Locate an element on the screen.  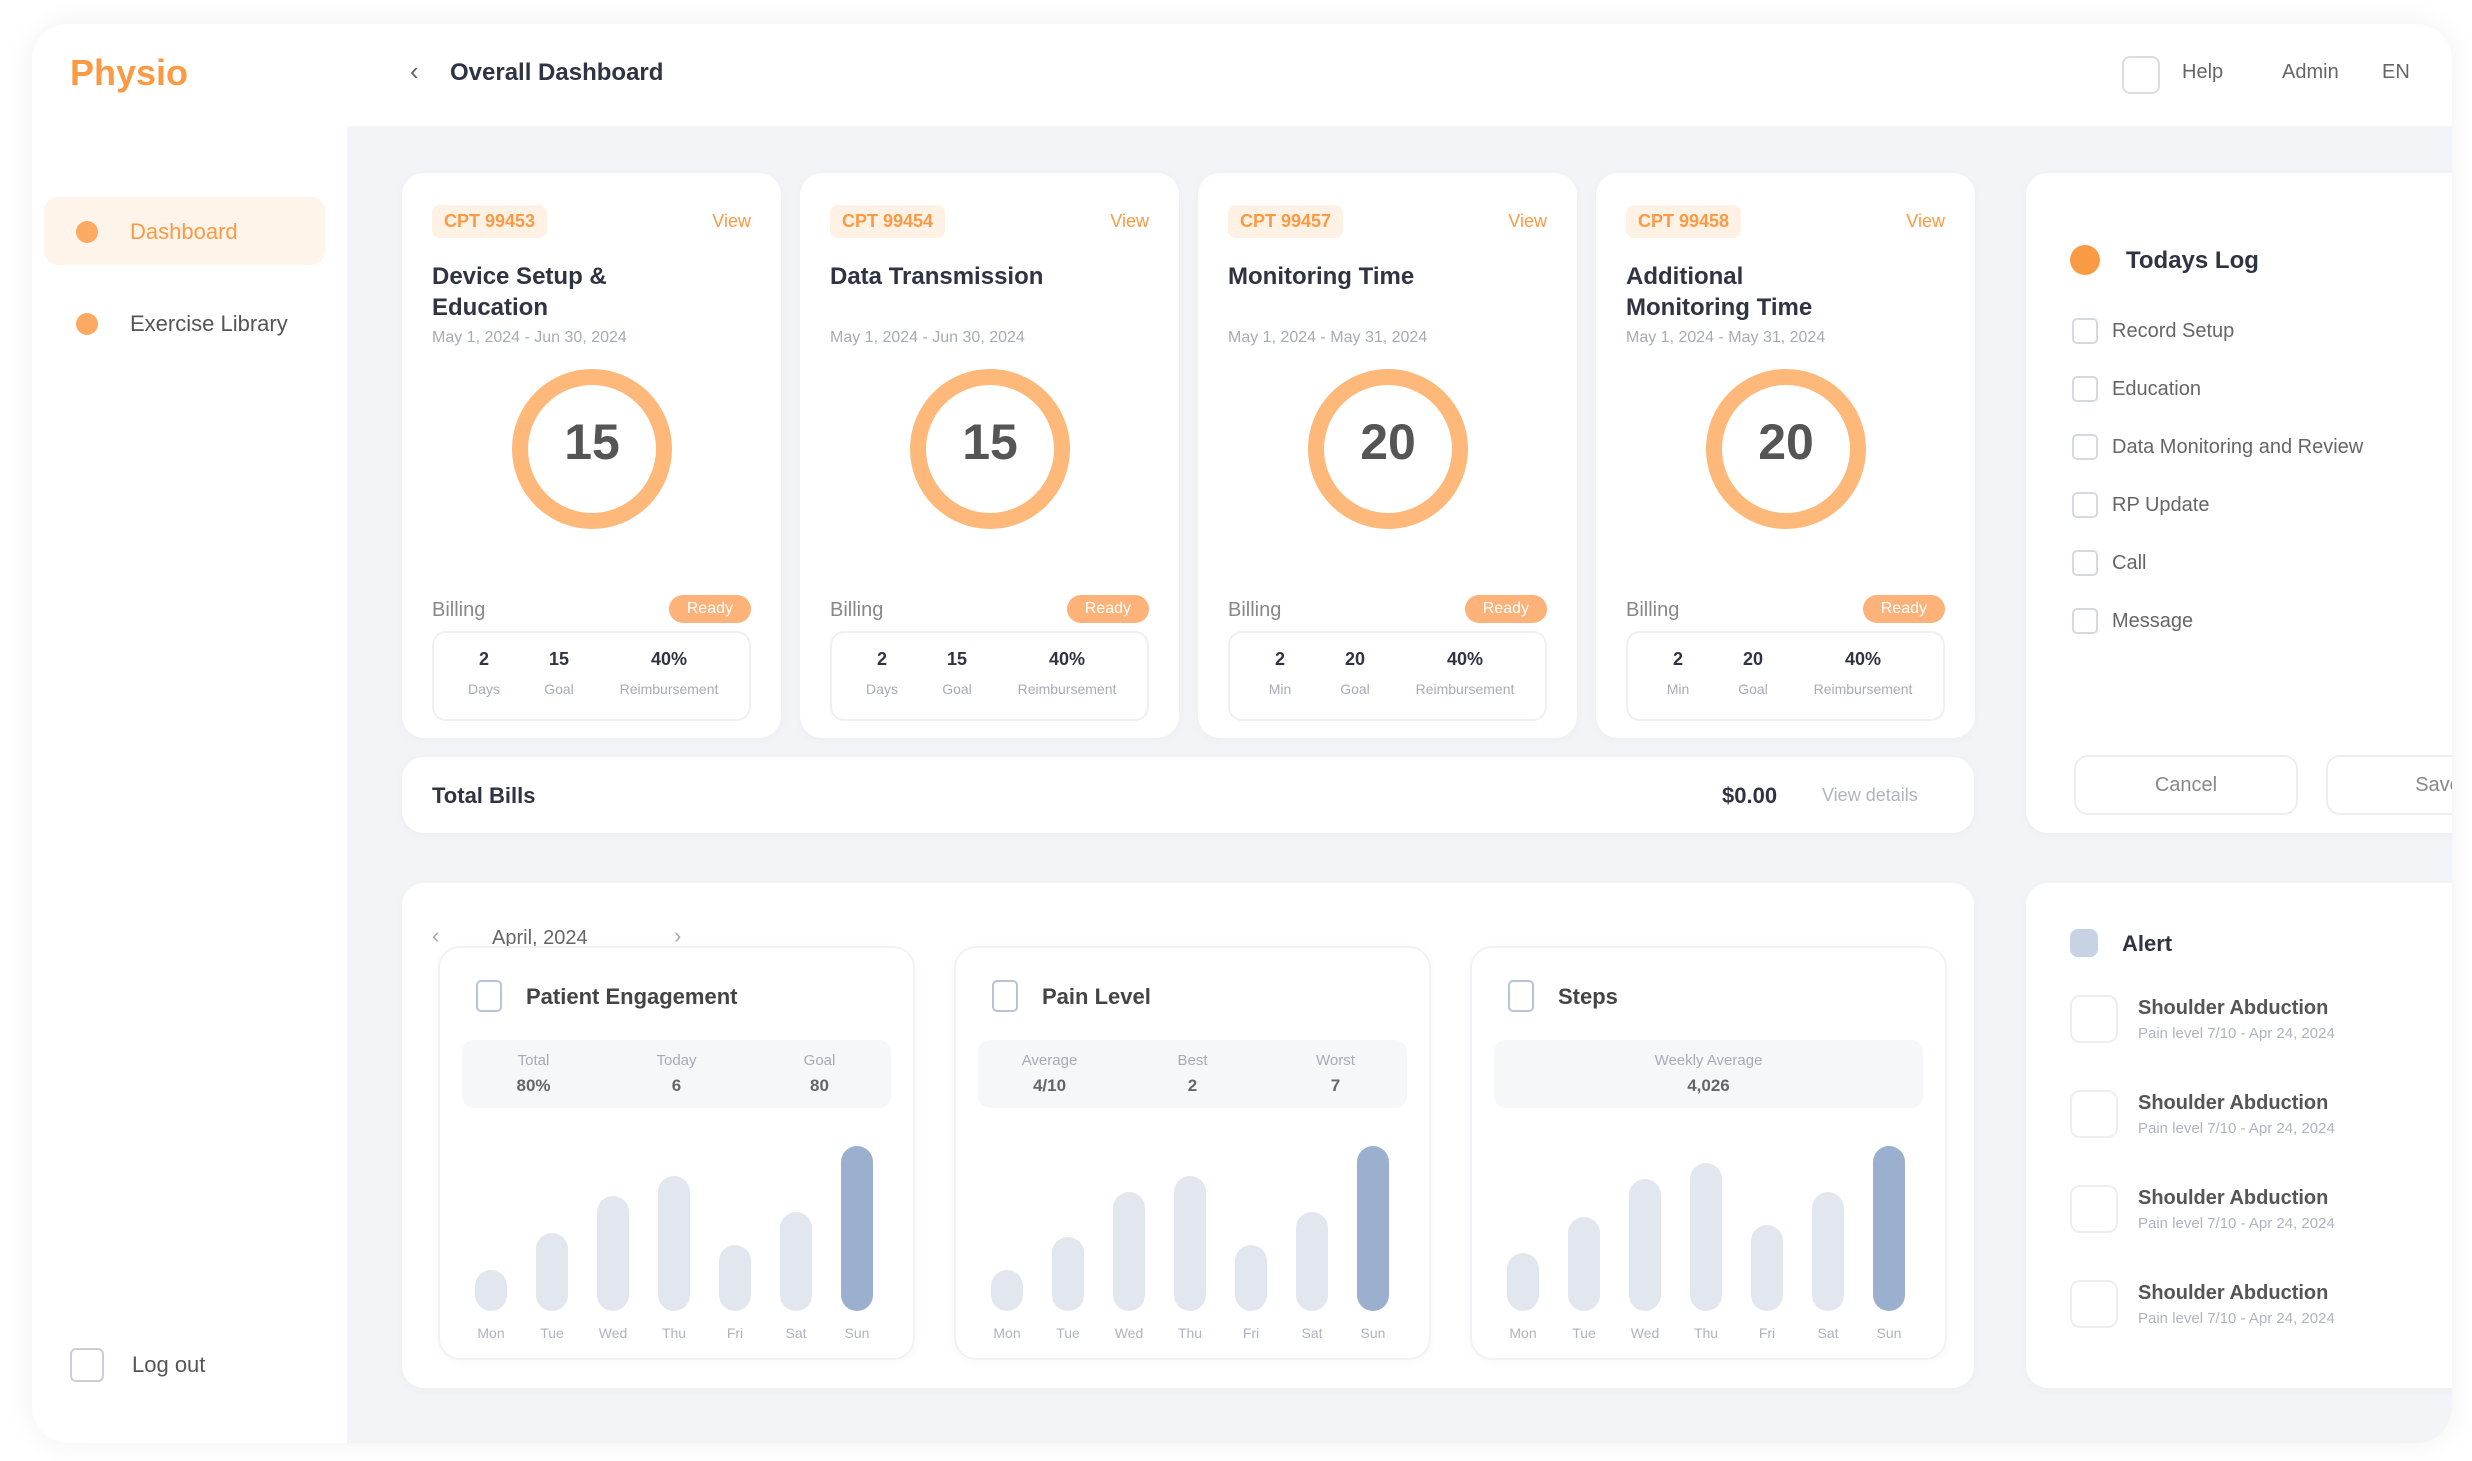
alert-item-icon is located at coordinates (2094, 1114).